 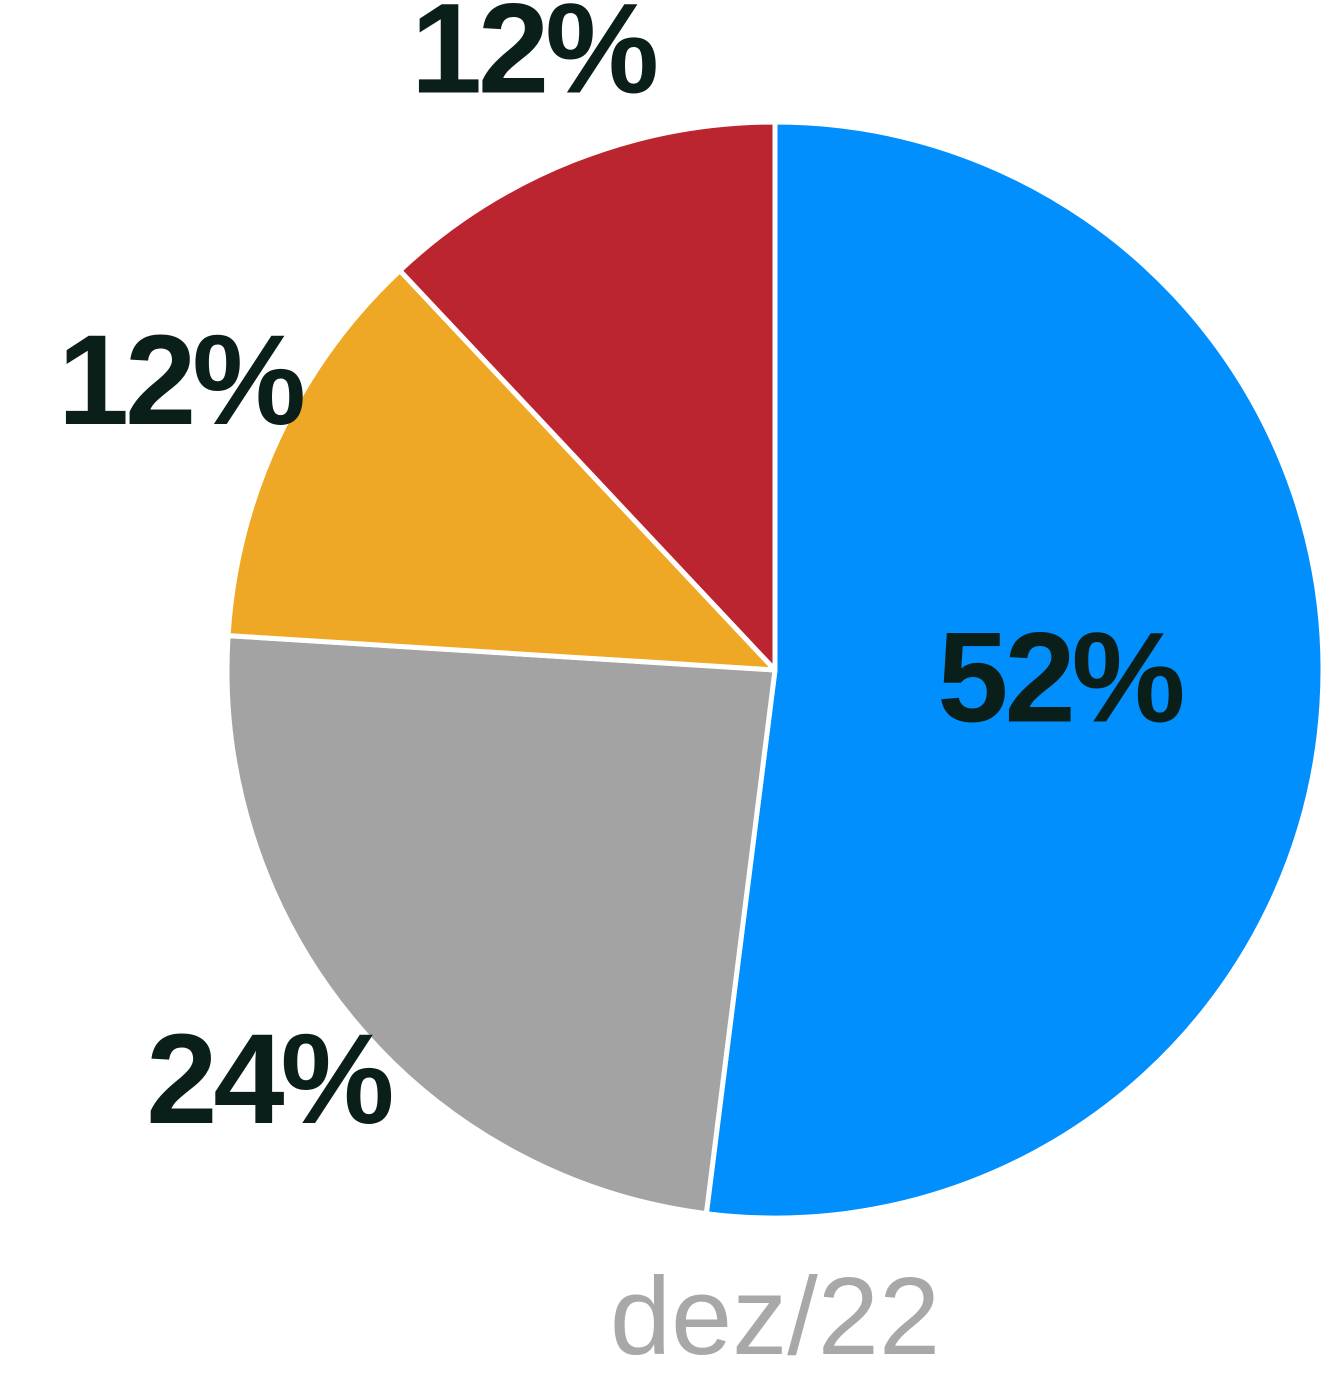 What do you see at coordinates (775, 1316) in the screenshot?
I see `caption: dez/22` at bounding box center [775, 1316].